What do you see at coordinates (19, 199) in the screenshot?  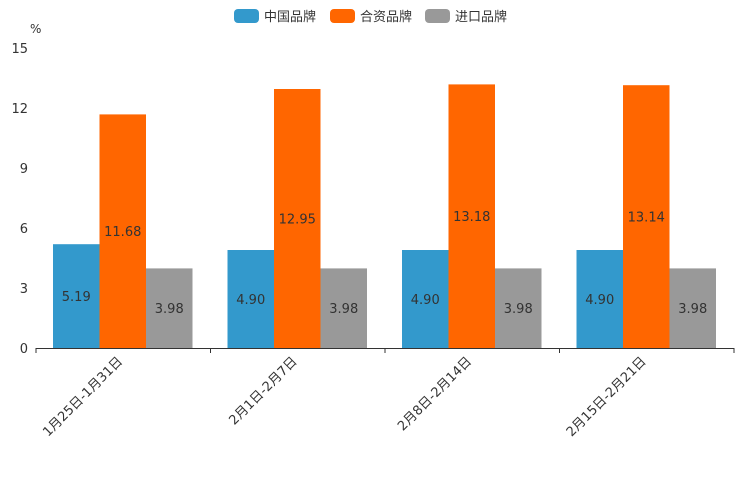 I see `y-axis: 0 3 6 9 12 15` at bounding box center [19, 199].